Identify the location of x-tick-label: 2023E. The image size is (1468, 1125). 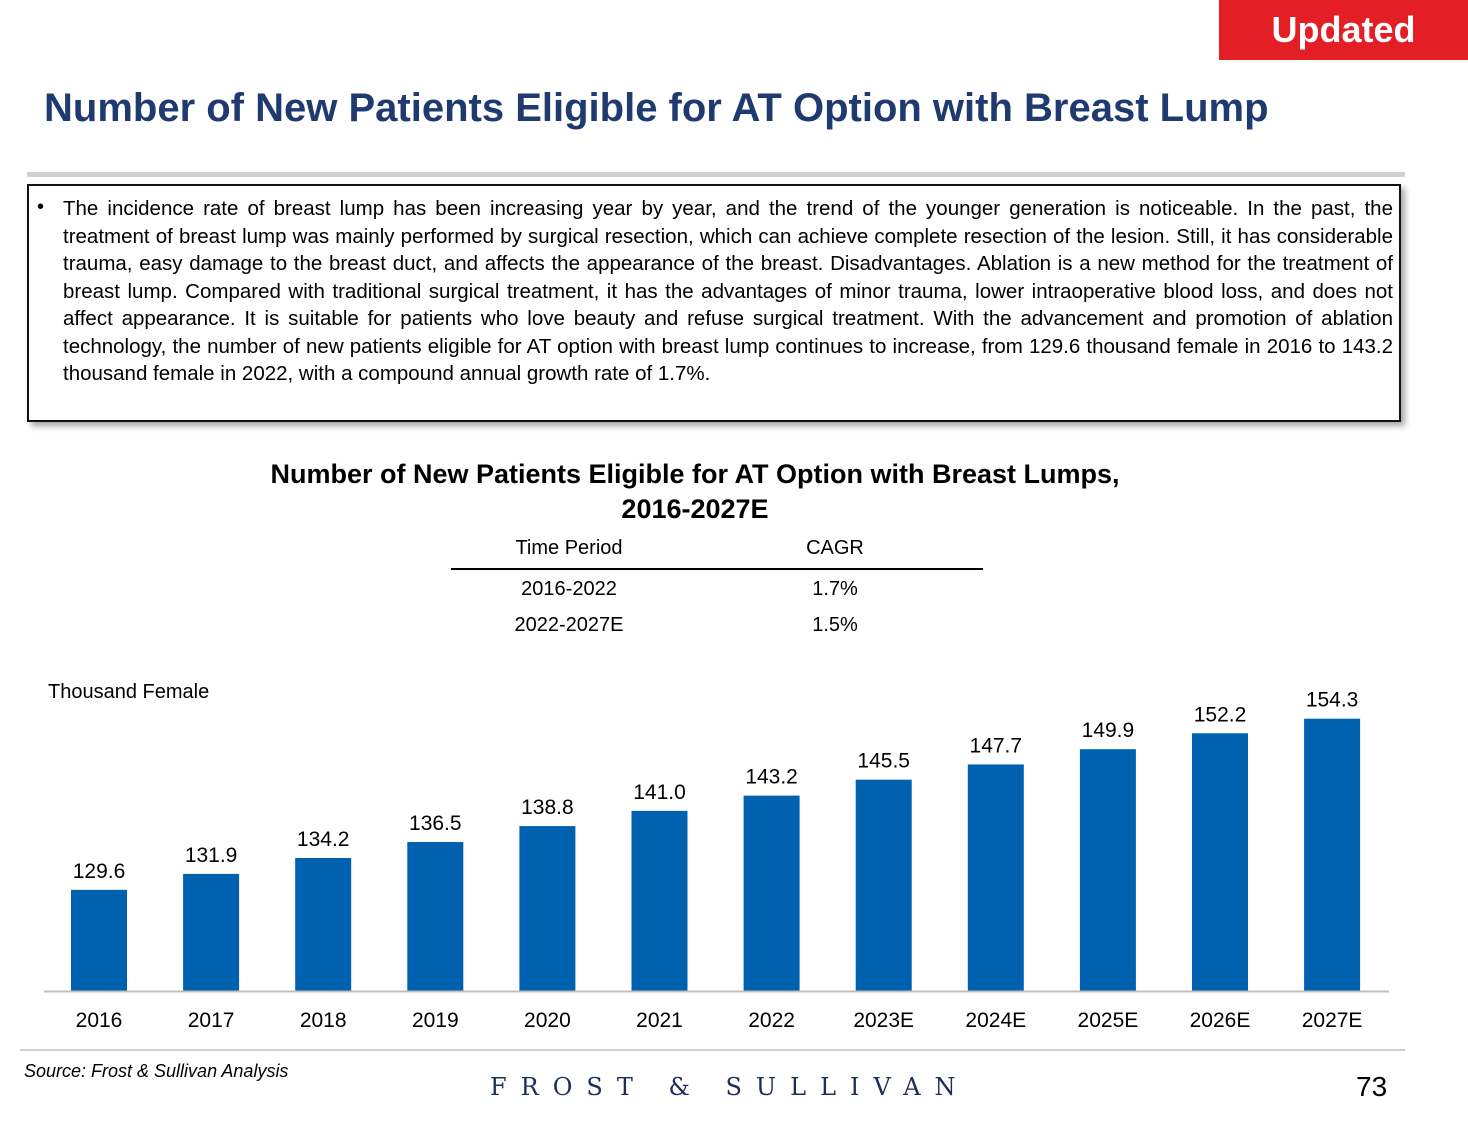
(883, 1020).